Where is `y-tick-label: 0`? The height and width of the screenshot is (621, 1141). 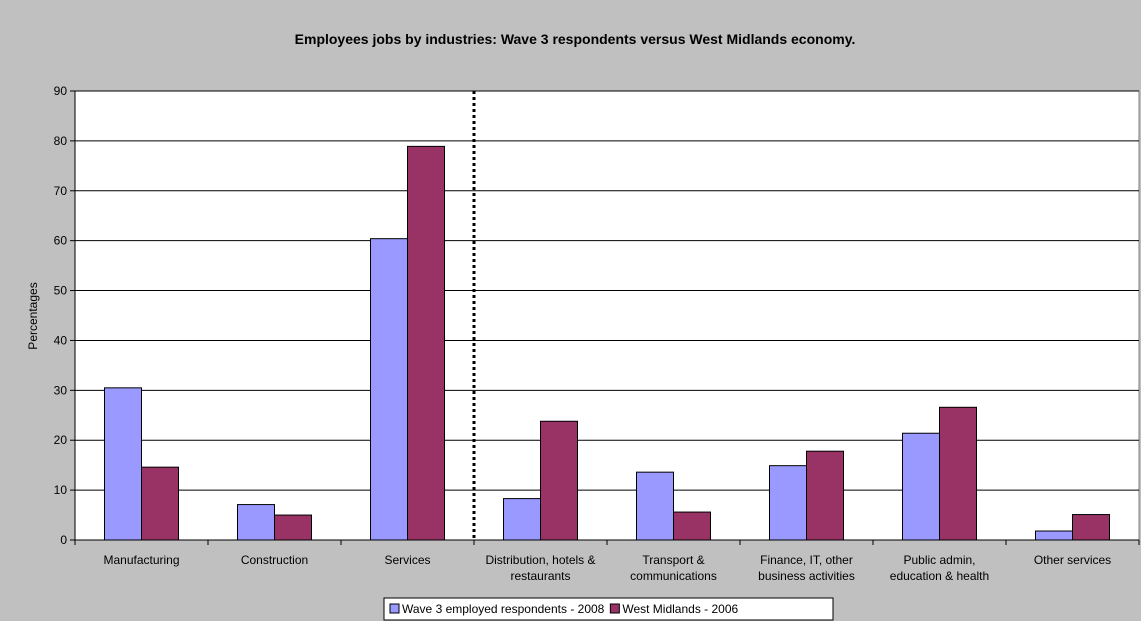
y-tick-label: 0 is located at coordinates (63, 540).